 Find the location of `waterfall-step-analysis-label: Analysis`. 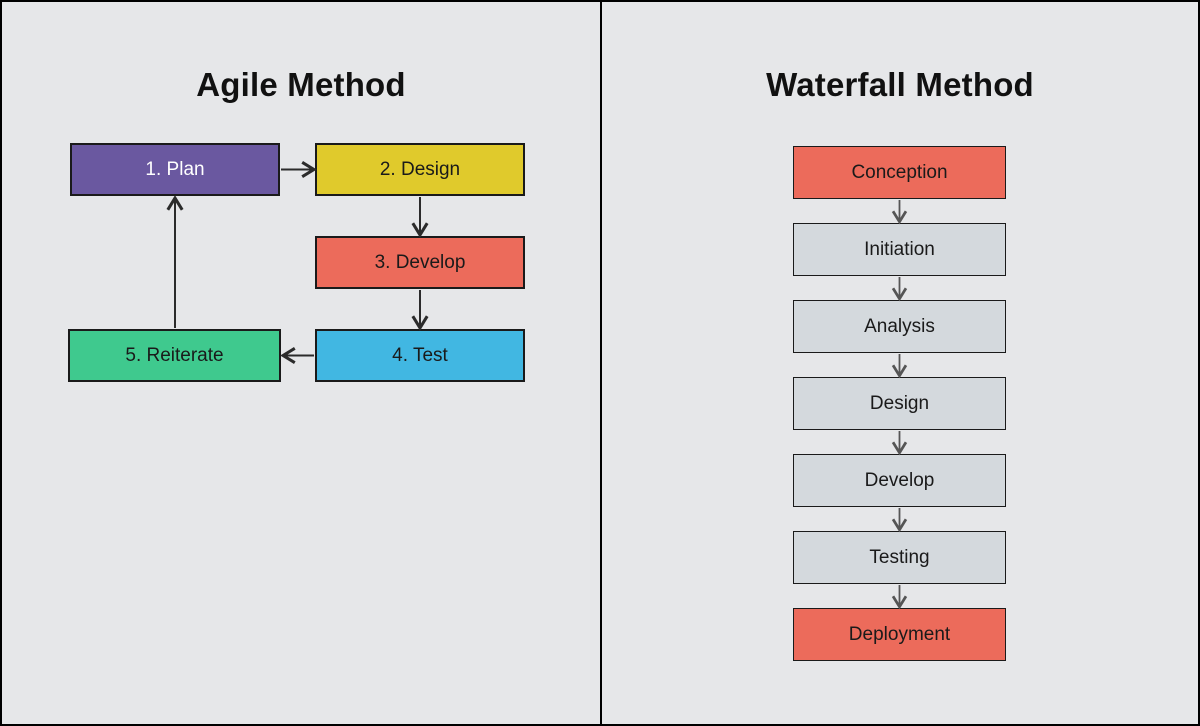

waterfall-step-analysis-label: Analysis is located at coordinates (899, 326).